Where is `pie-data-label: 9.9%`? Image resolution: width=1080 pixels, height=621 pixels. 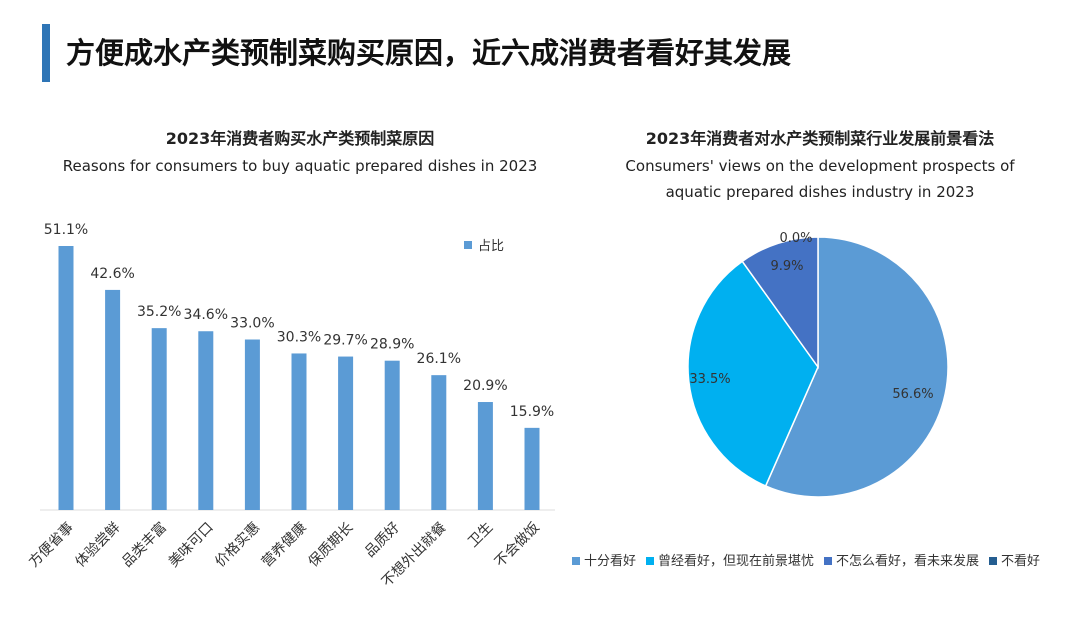 pie-data-label: 9.9% is located at coordinates (786, 266).